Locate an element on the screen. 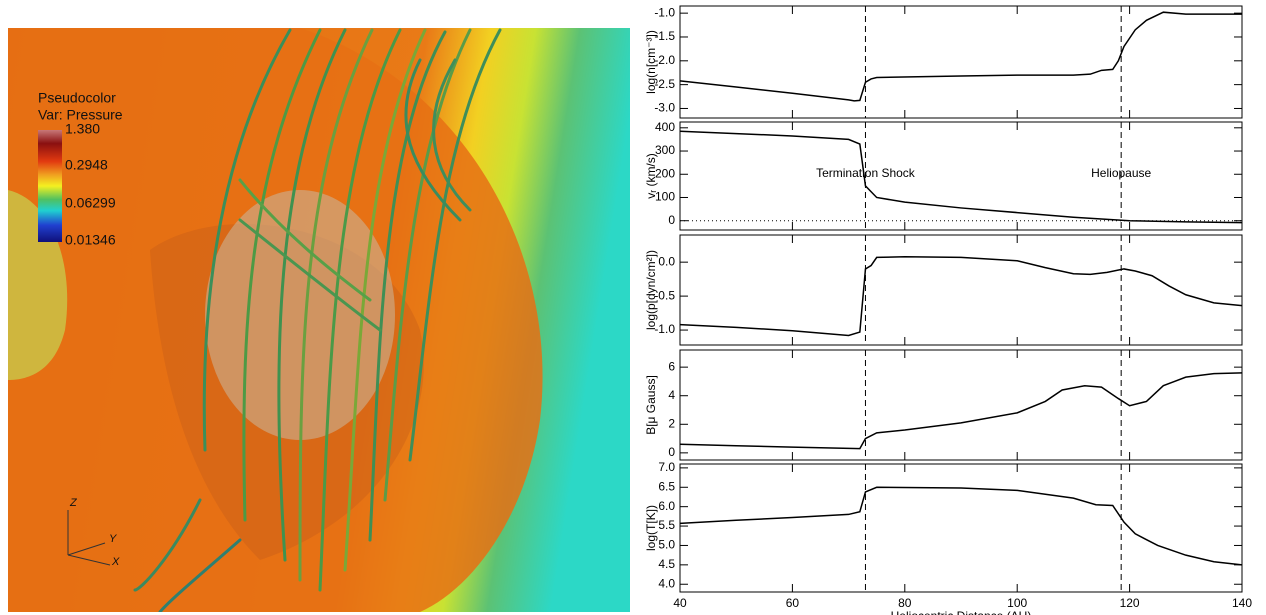 Image resolution: width=1266 pixels, height=615 pixels. y-tick-label: -2.0 is located at coordinates (664, 60).